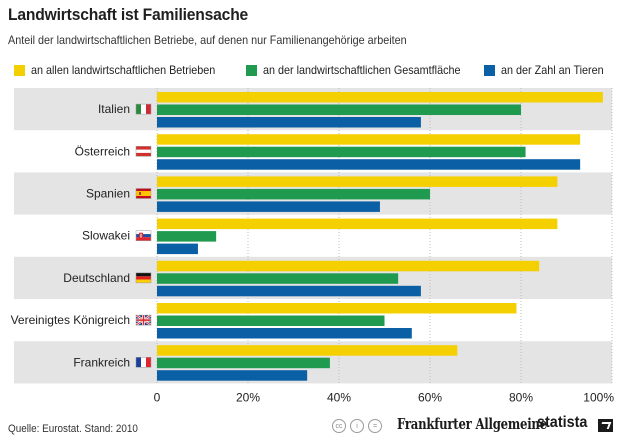 The height and width of the screenshot is (444, 625). What do you see at coordinates (143, 193) in the screenshot?
I see `spain-flag` at bounding box center [143, 193].